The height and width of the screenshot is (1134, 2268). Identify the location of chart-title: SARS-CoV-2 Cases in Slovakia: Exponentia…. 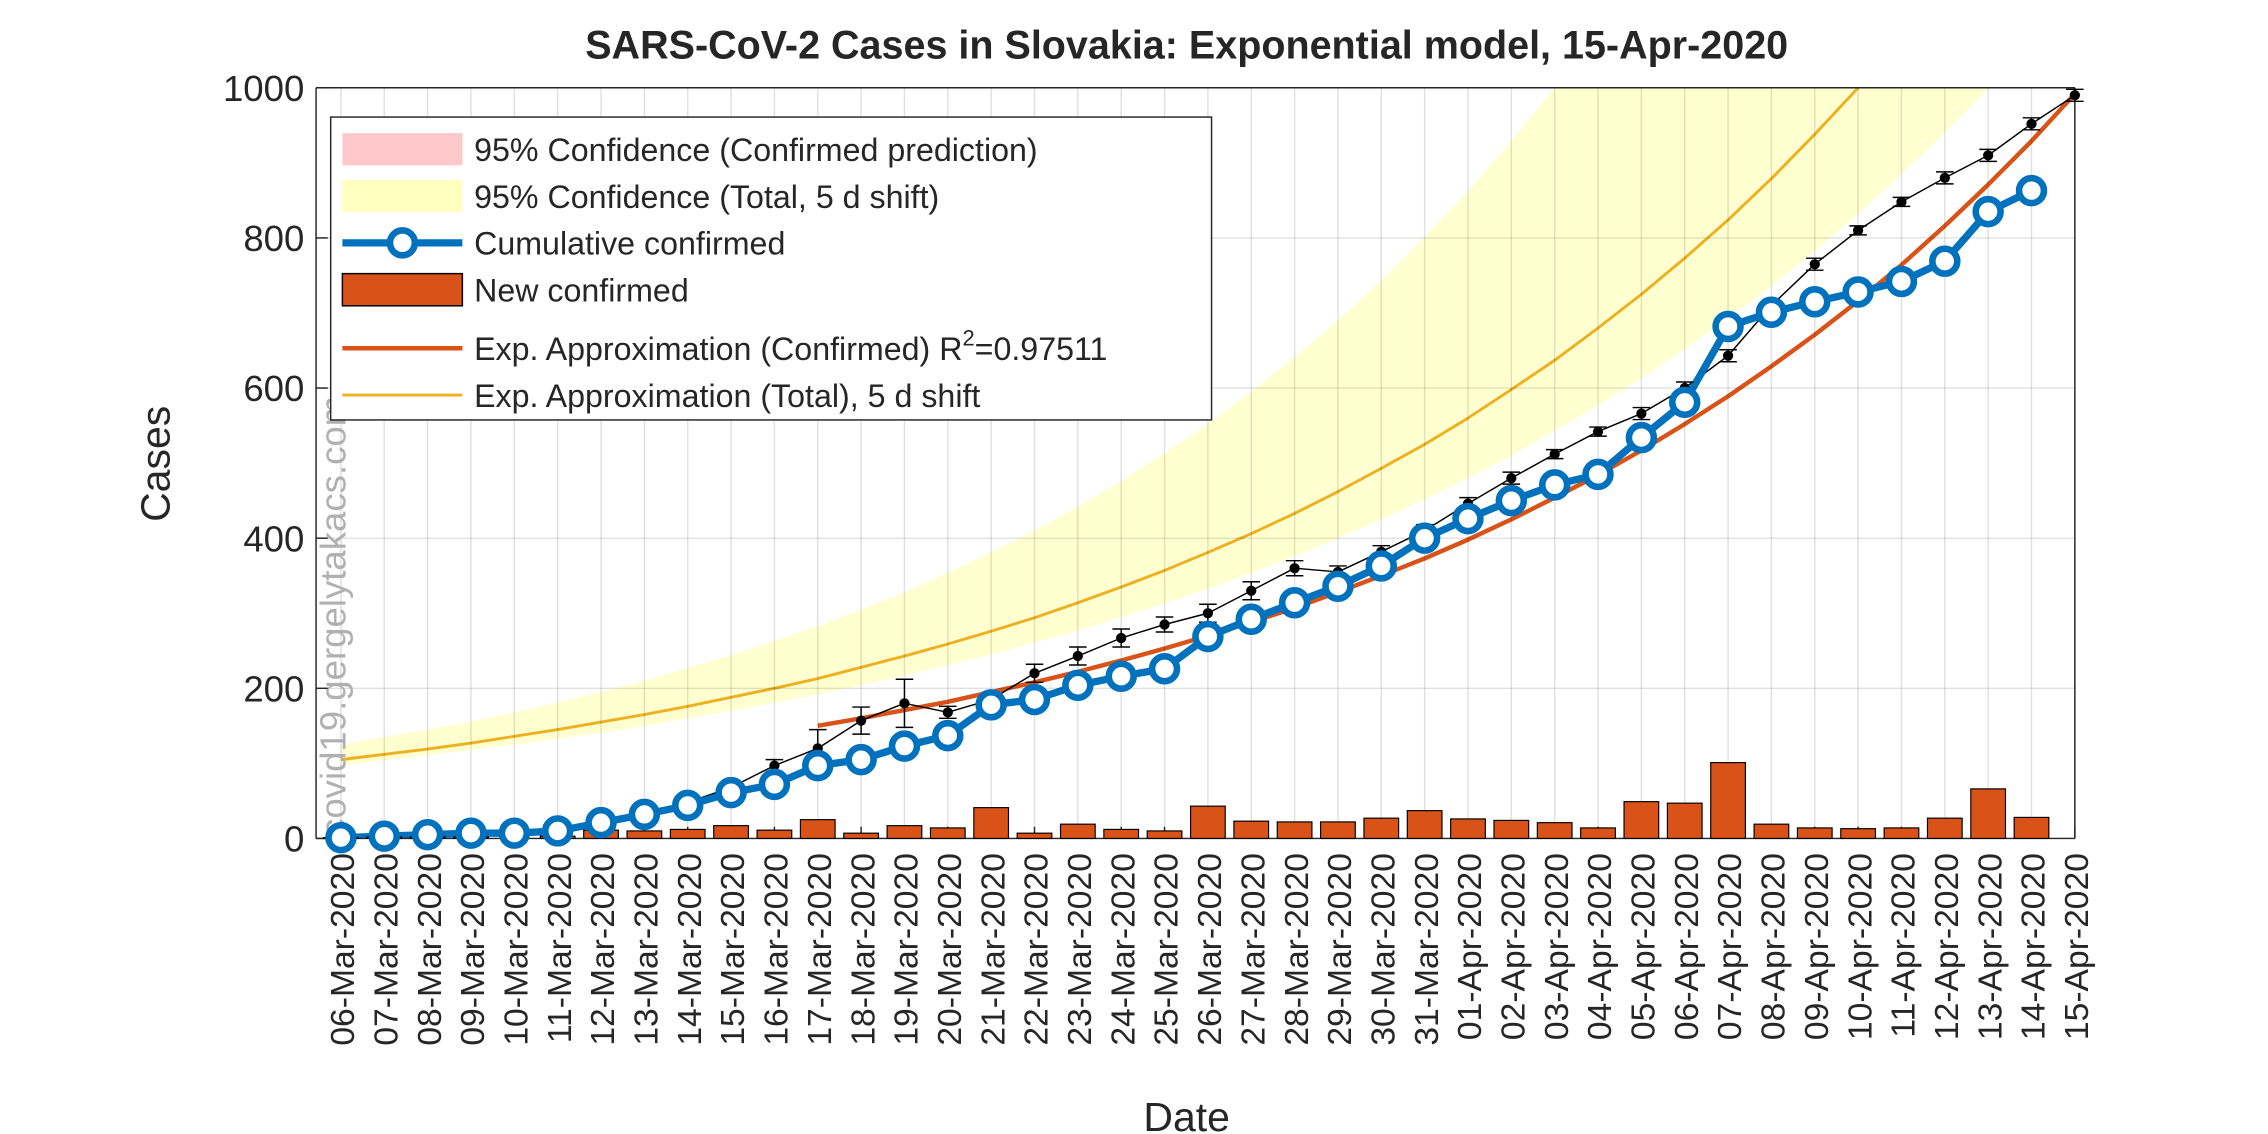
(1186, 46).